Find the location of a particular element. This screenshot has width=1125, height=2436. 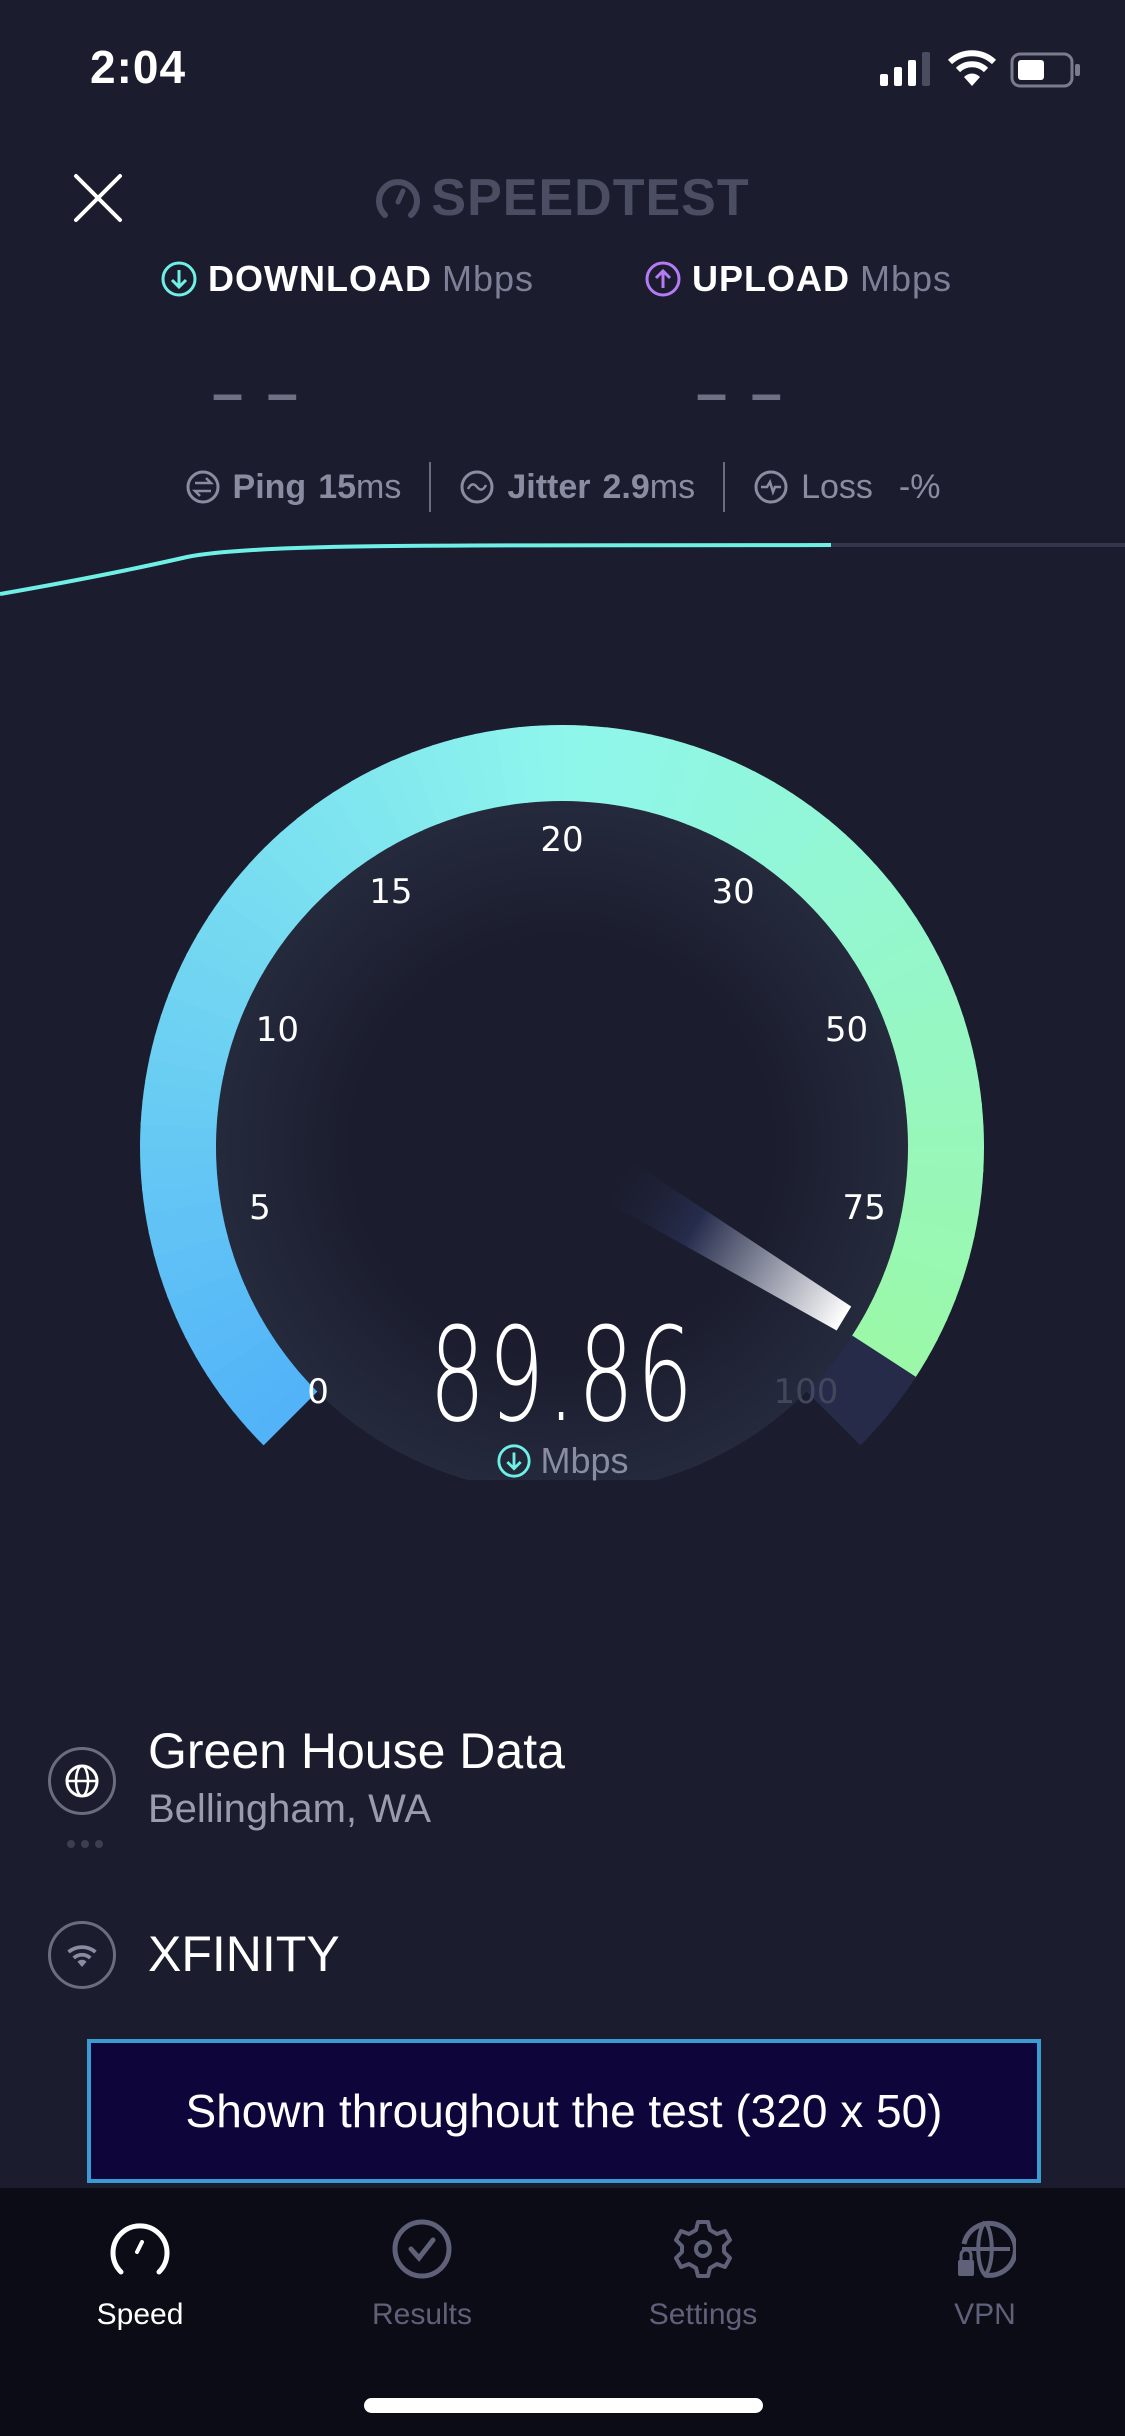

gauge-tick-label: 100 is located at coordinates (805, 1392).